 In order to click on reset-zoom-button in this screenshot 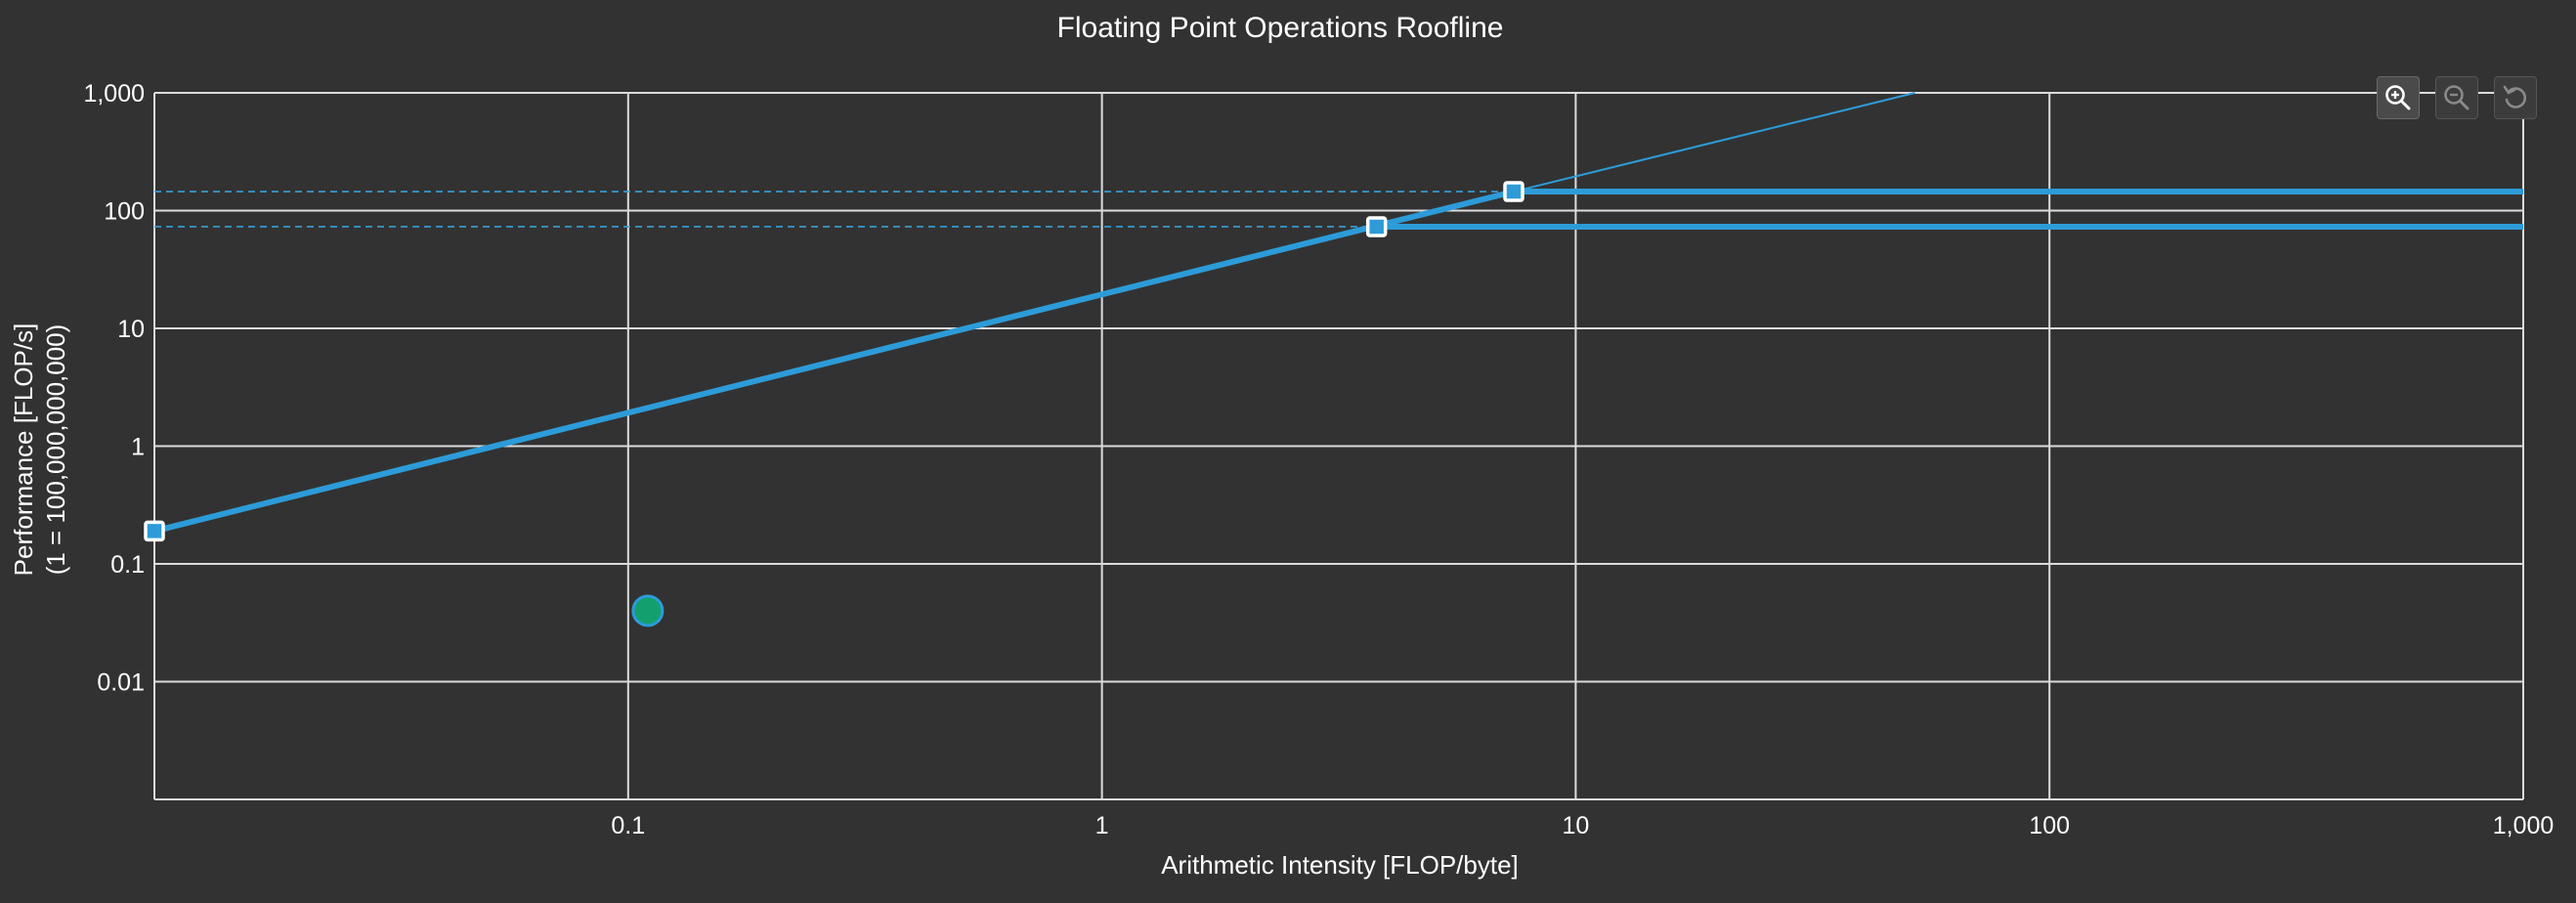, I will do `click(2516, 98)`.